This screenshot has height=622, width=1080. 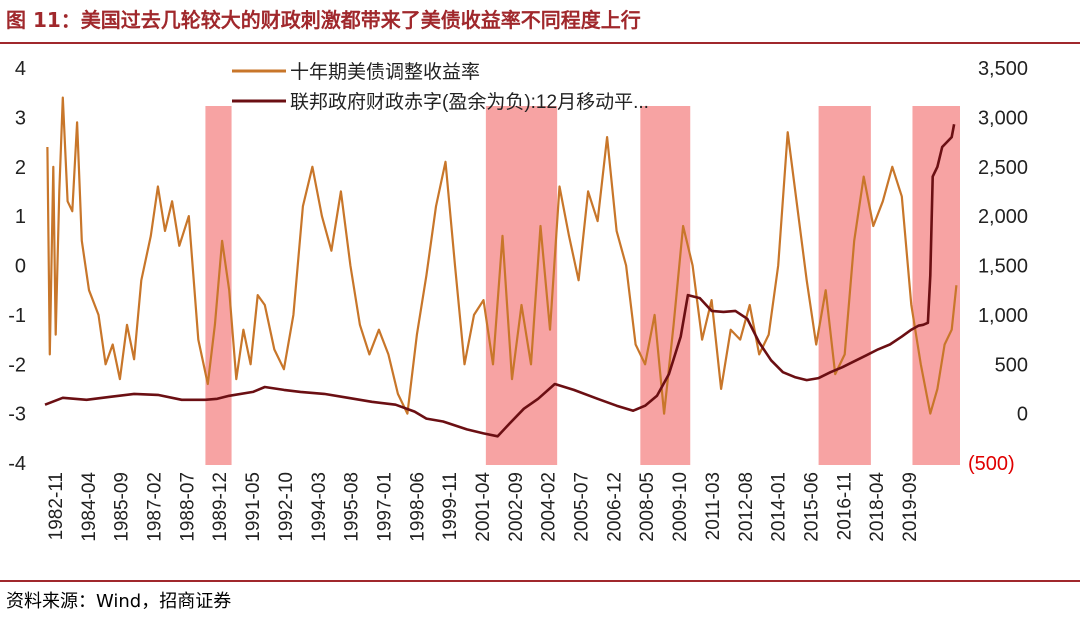 What do you see at coordinates (17, 464) in the screenshot?
I see `left-tick-label: -4` at bounding box center [17, 464].